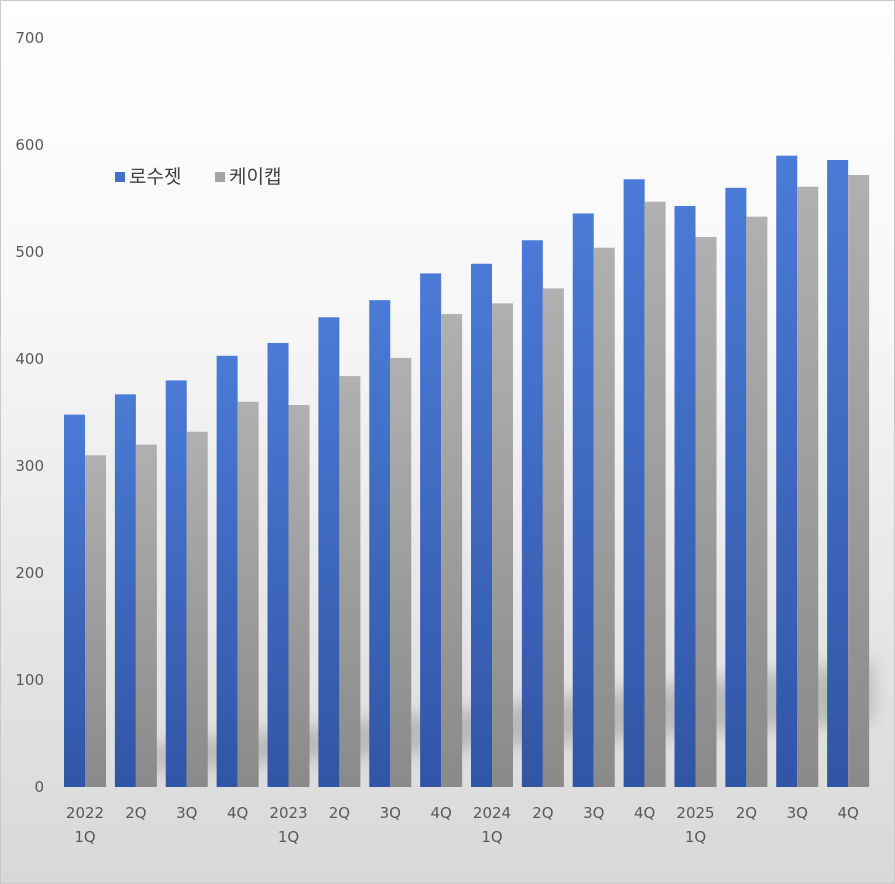  What do you see at coordinates (695, 813) in the screenshot?
I see `x-tick-label: 2025` at bounding box center [695, 813].